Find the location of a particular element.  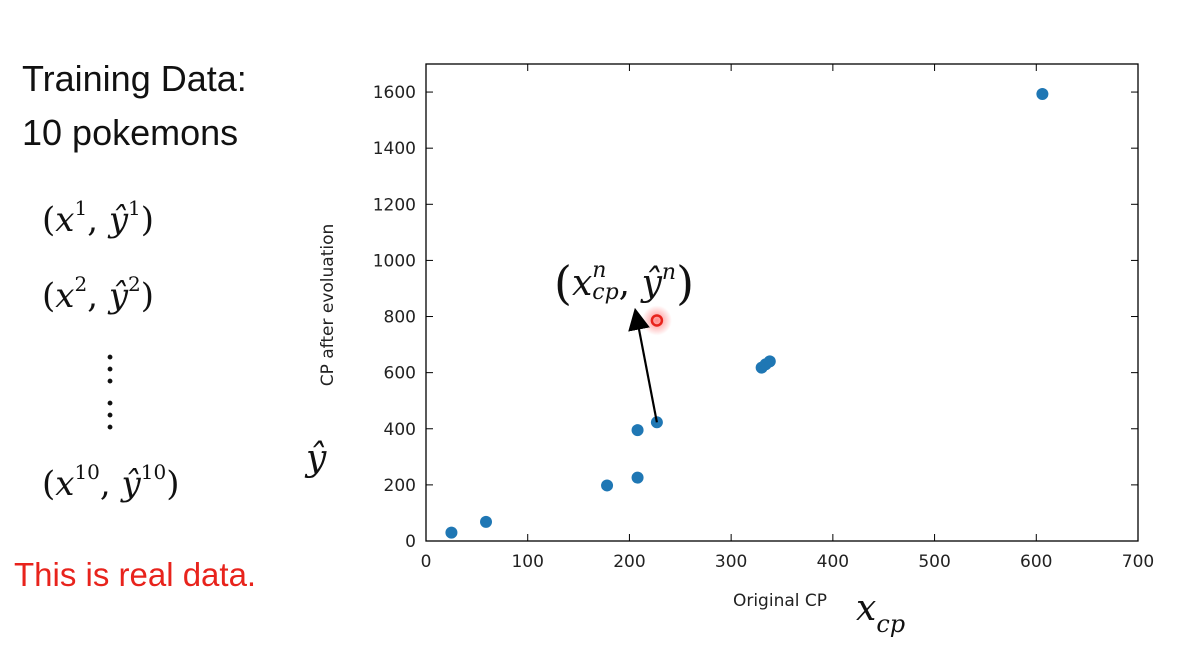

x-tick-label: 100 is located at coordinates (527, 562).